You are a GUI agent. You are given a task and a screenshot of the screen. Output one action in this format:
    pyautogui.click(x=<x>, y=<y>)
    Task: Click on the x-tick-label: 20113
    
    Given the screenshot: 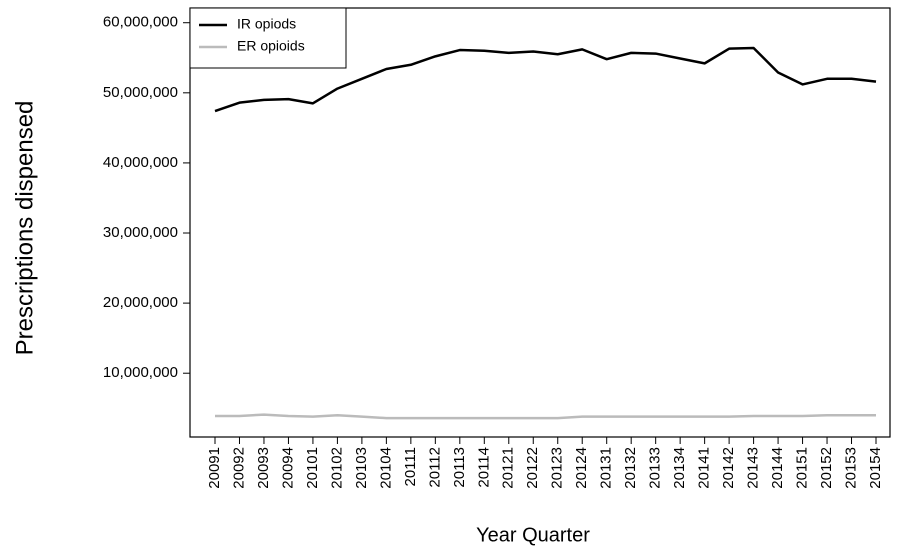 What is the action you would take?
    pyautogui.click(x=459, y=467)
    